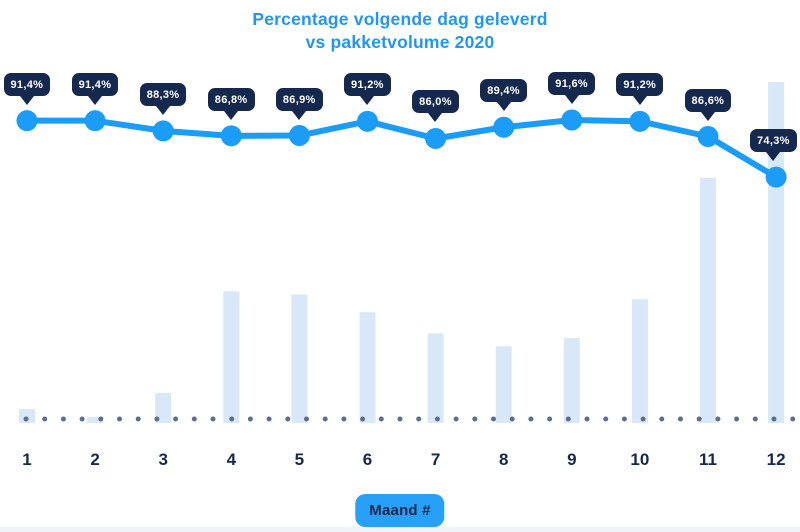  I want to click on chart-title-line2: vs pakketvolume 2020, so click(400, 42).